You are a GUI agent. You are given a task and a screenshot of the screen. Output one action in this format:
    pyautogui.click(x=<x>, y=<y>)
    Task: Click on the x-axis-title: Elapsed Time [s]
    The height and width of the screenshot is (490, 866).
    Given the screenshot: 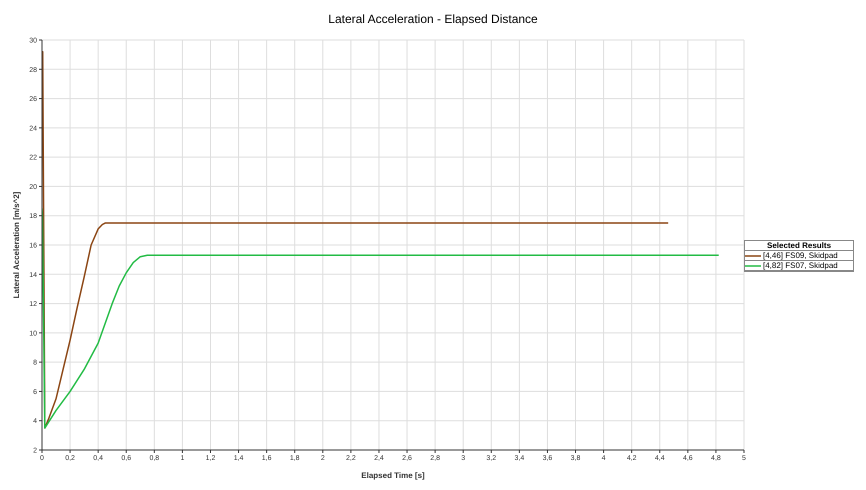 What is the action you would take?
    pyautogui.click(x=393, y=475)
    